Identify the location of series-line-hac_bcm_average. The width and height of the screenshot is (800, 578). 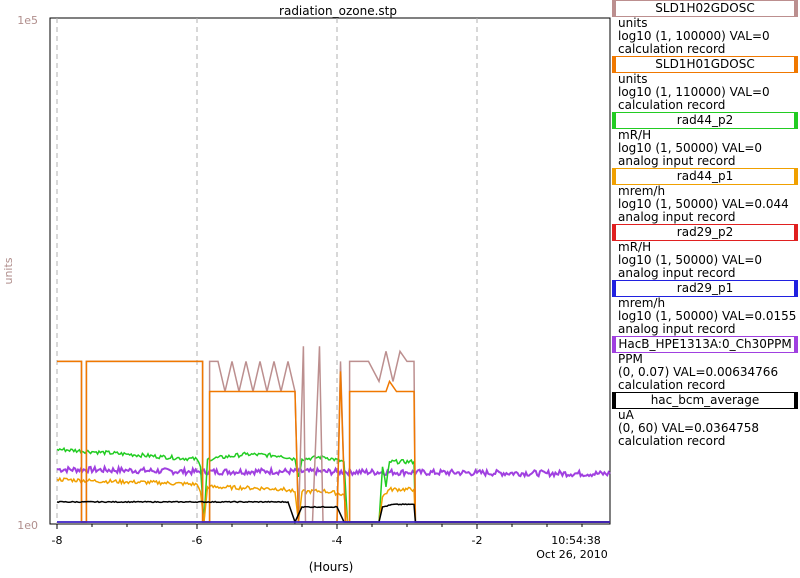
(333, 512).